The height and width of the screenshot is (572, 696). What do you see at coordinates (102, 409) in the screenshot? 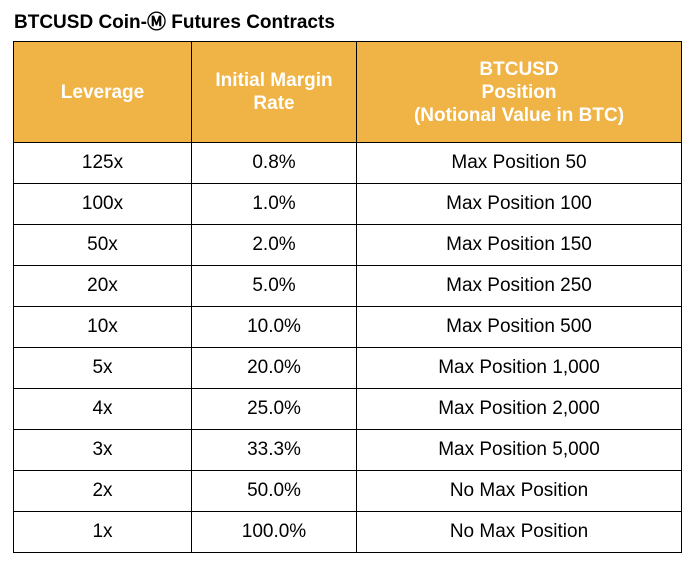
I see `leverage-cell: 4x` at bounding box center [102, 409].